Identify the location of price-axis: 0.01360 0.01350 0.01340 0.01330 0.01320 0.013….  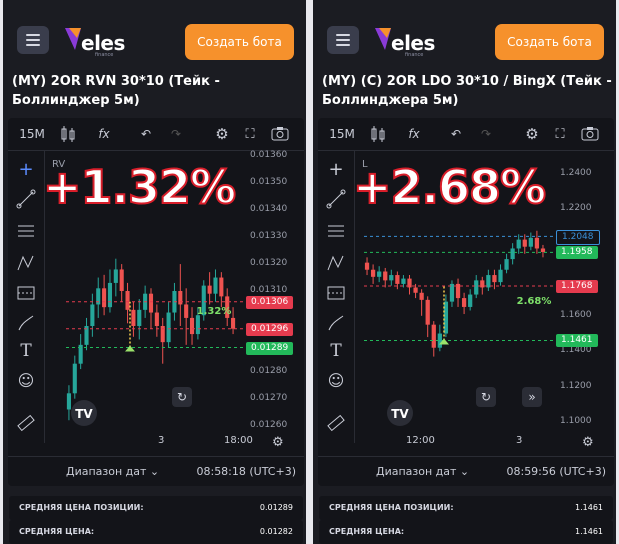
(275, 290).